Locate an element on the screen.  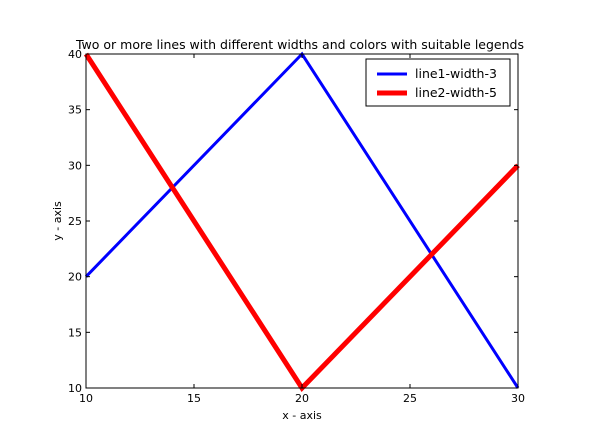
y-tick-label: 10 is located at coordinates (75, 388).